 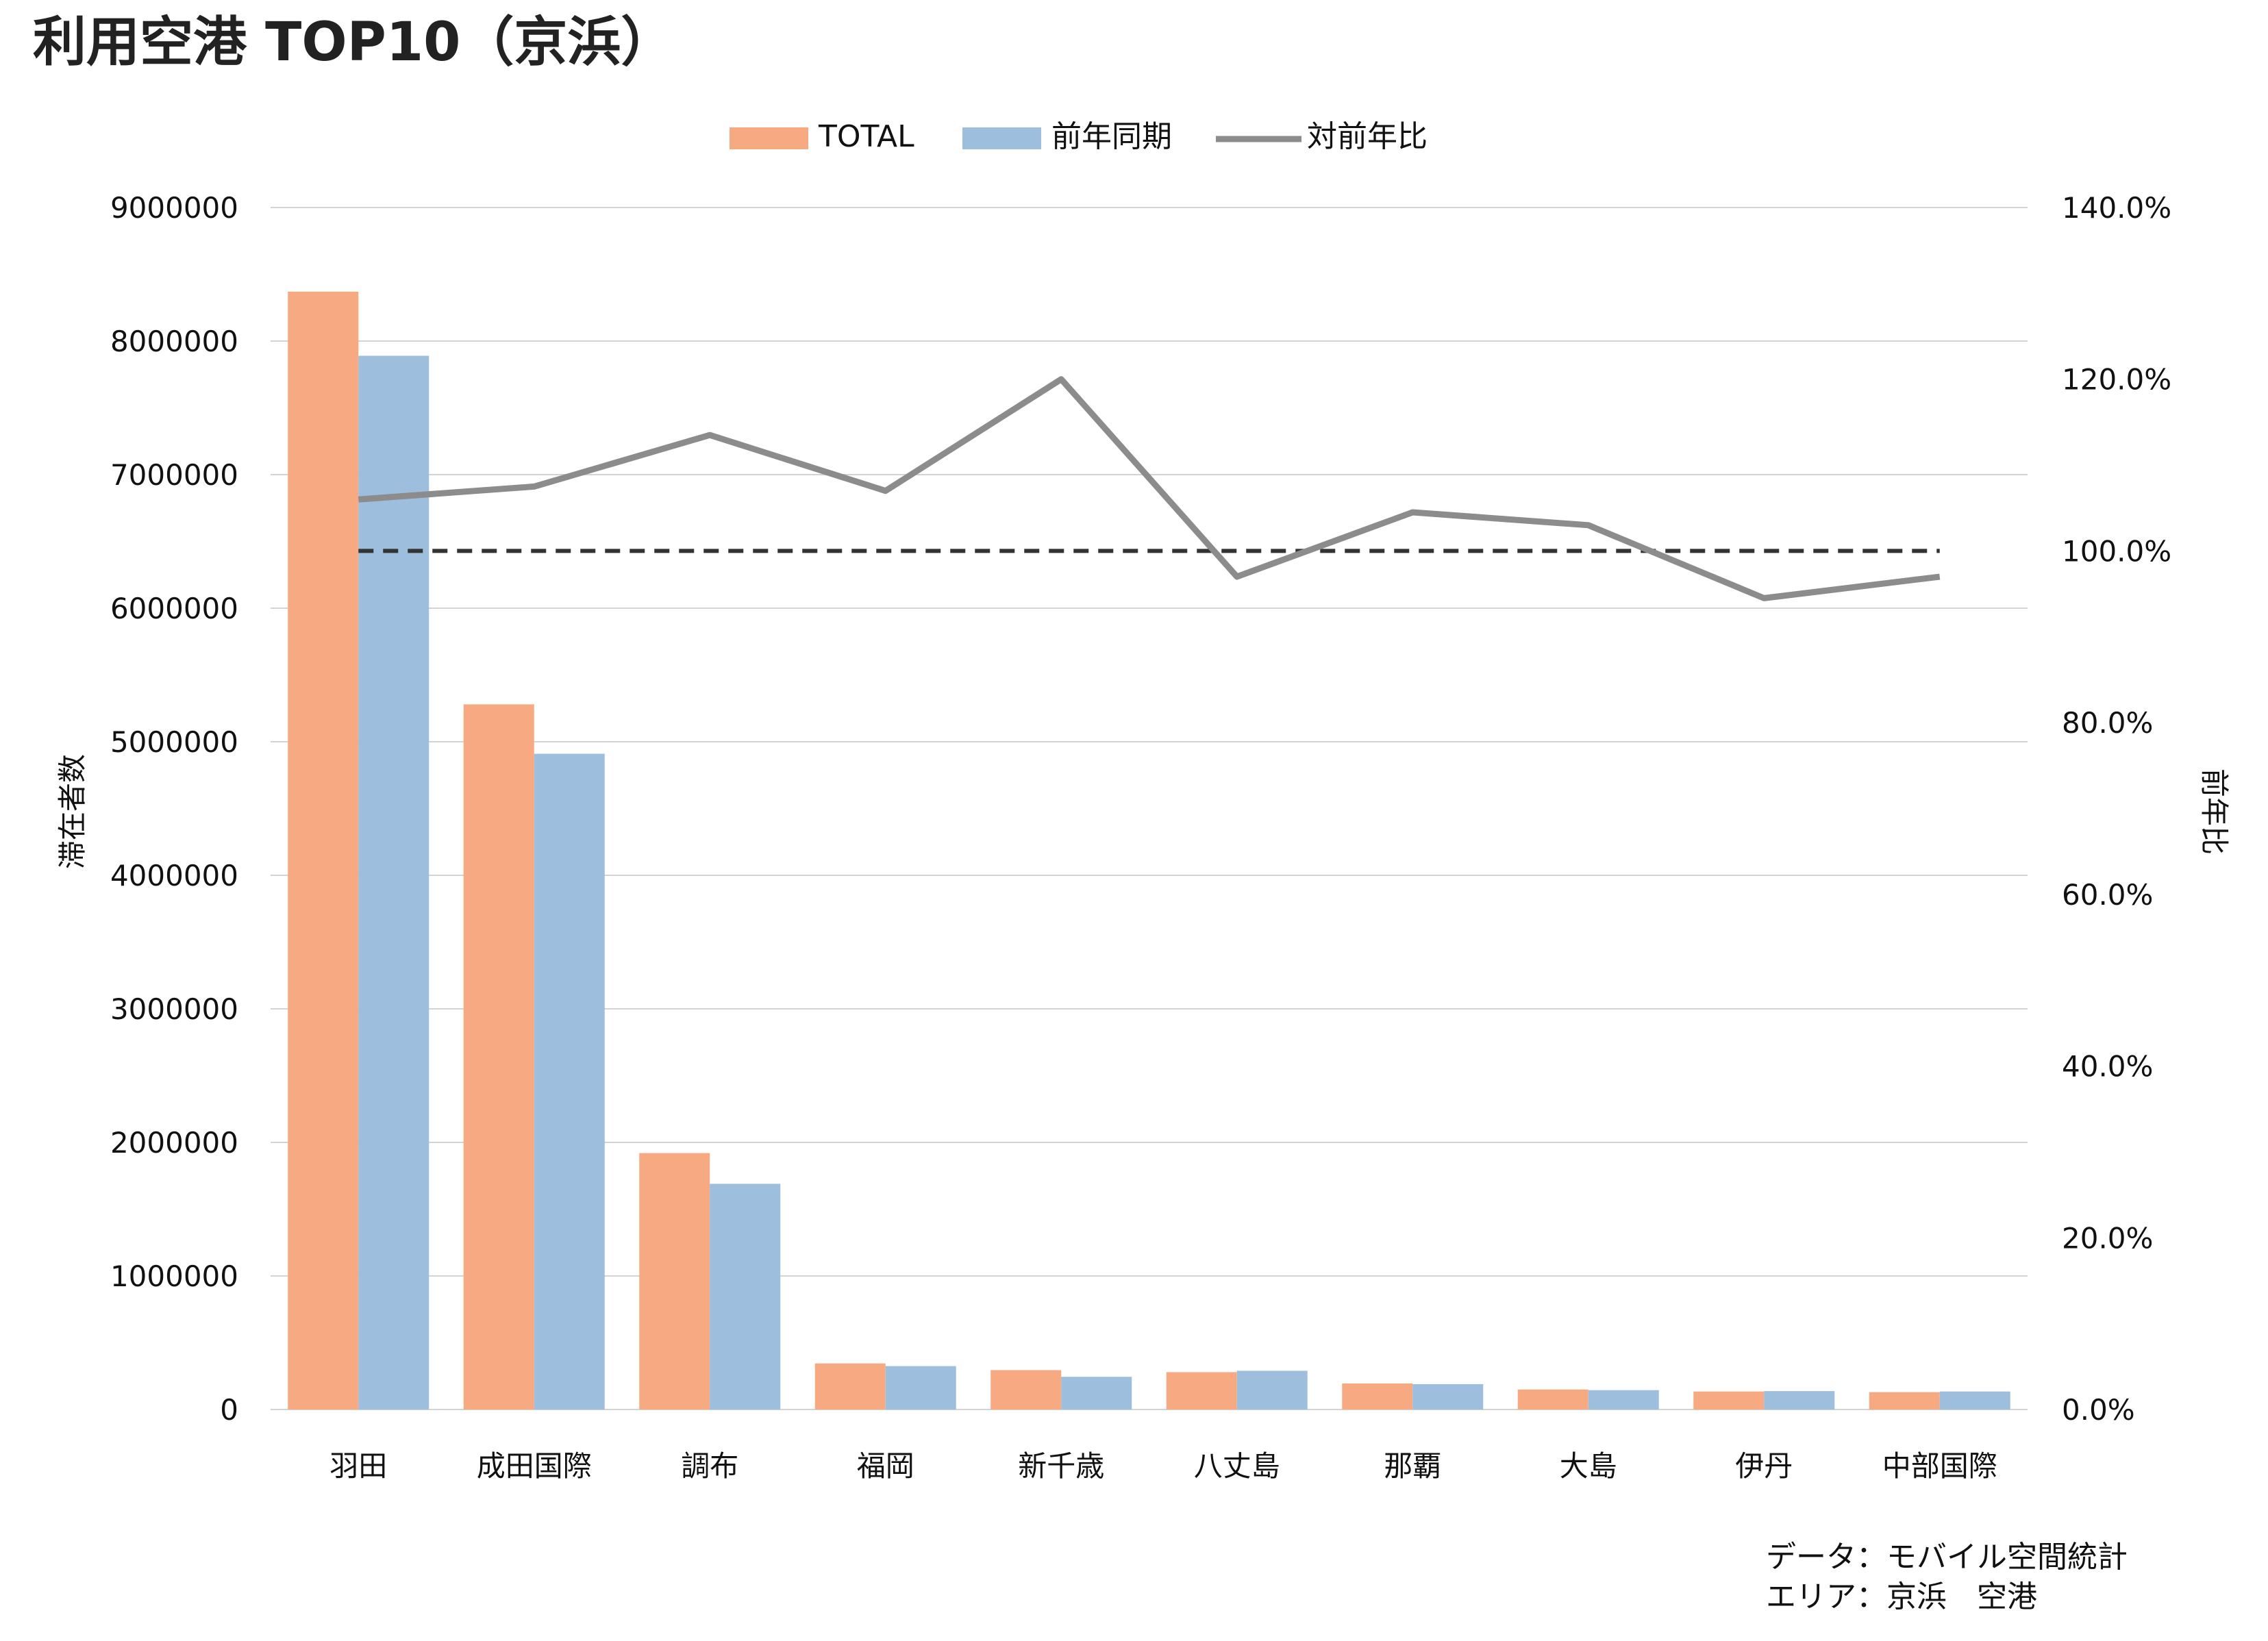 I want to click on legend-swatch-total, so click(x=769, y=138).